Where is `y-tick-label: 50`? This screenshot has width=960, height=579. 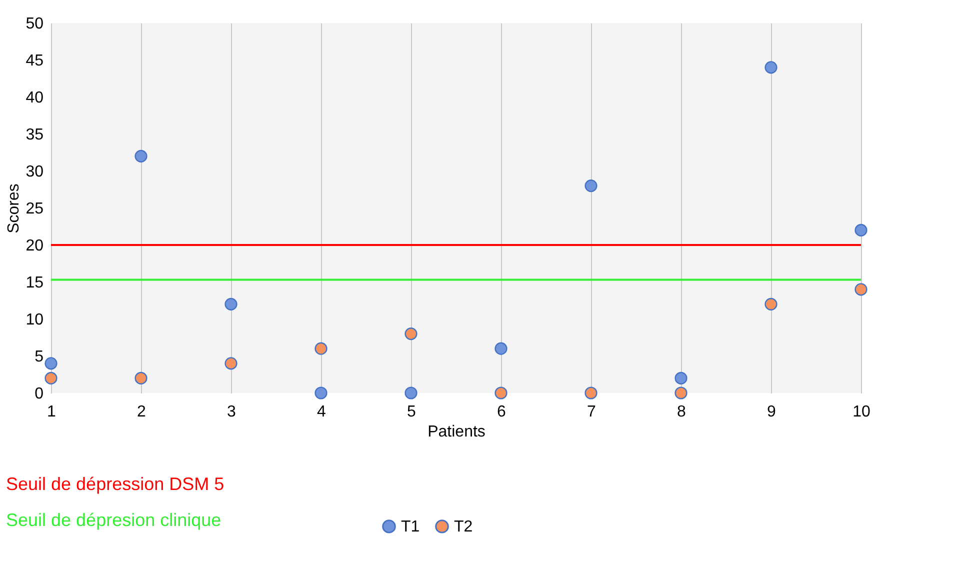
y-tick-label: 50 is located at coordinates (35, 24).